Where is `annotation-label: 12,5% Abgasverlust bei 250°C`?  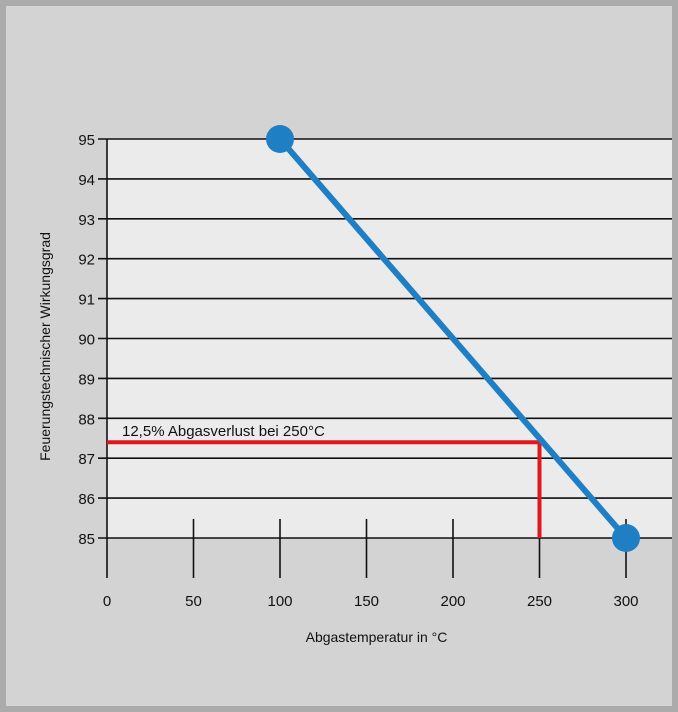
annotation-label: 12,5% Abgasverlust bei 250°C is located at coordinates (223, 431).